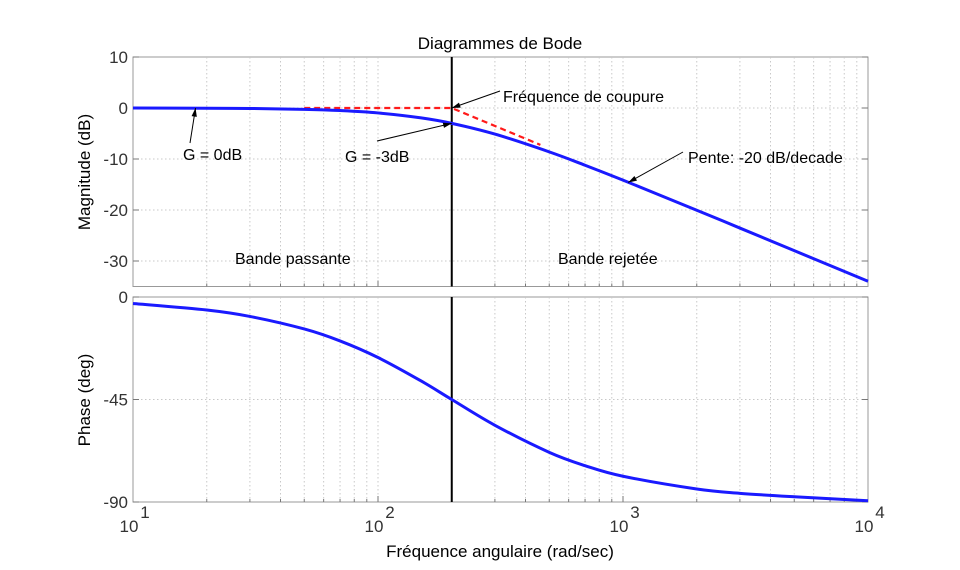  What do you see at coordinates (634, 512) in the screenshot?
I see `x-tick-exponent: 3` at bounding box center [634, 512].